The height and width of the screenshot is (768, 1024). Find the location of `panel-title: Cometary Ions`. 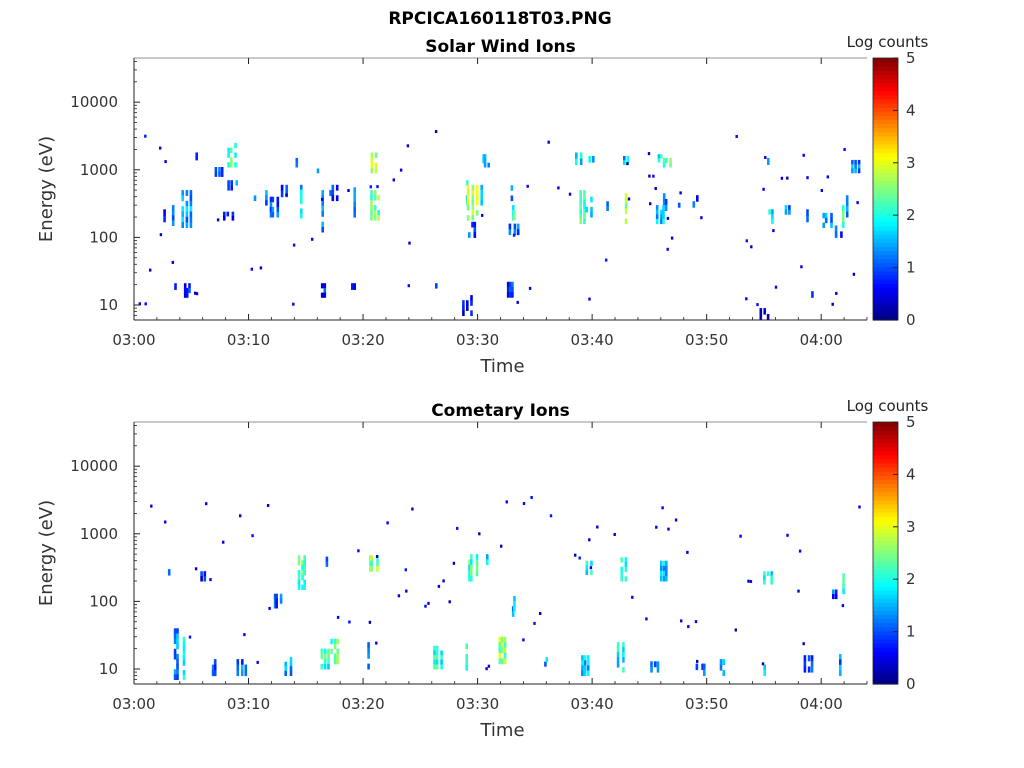

panel-title: Cometary Ions is located at coordinates (500, 411).